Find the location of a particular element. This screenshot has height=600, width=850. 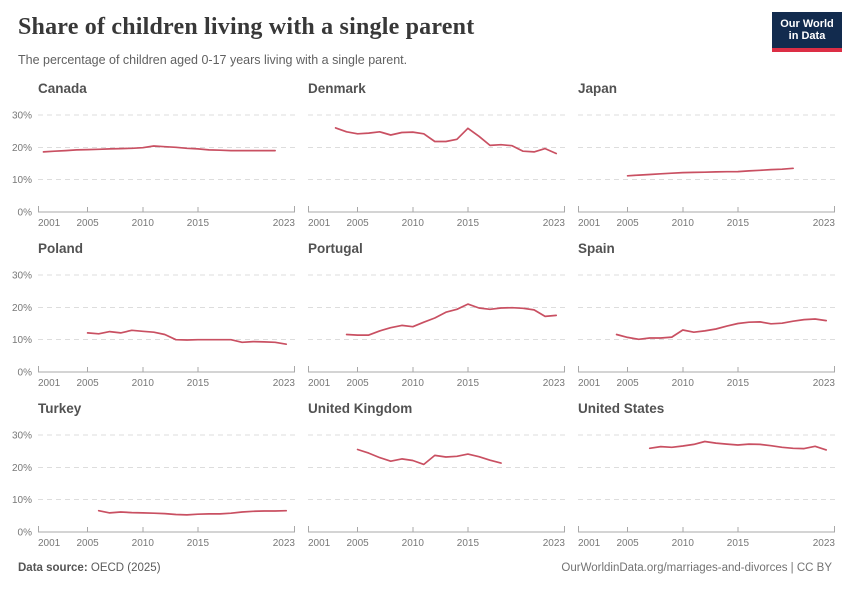

line-chart-united-kingdom: 2001 2005 2010 2015 2023 is located at coordinates (436, 491).